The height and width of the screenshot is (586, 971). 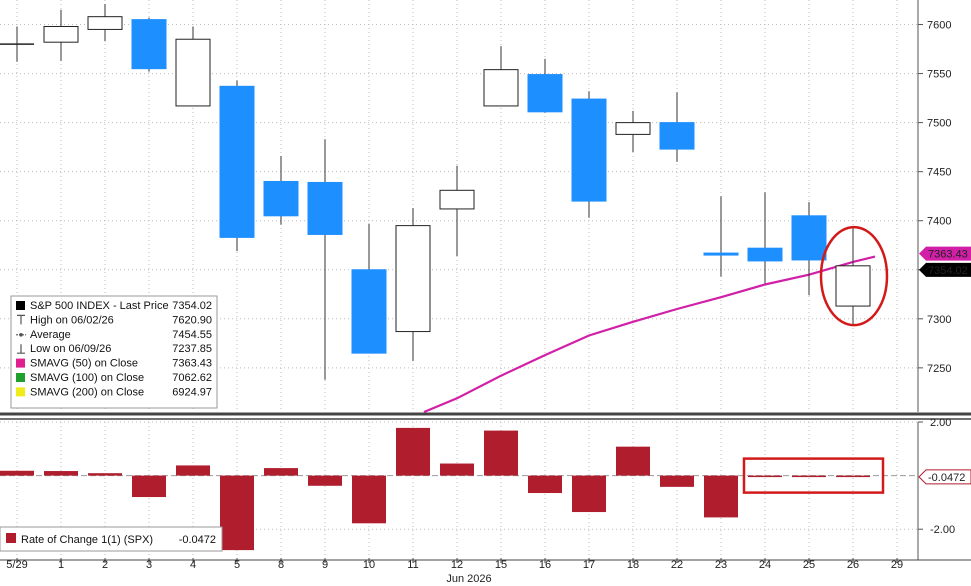 I want to click on x-tick-label-13: 17, so click(x=589, y=565).